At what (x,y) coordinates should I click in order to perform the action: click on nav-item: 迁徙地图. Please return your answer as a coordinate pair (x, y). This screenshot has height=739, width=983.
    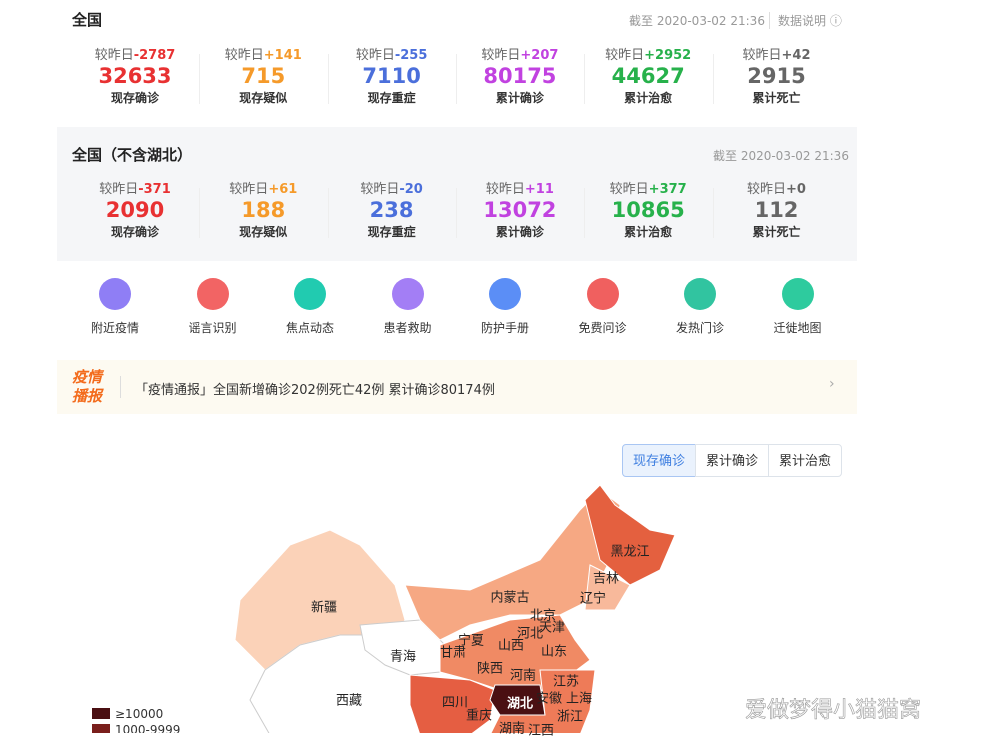
    Looking at the image, I should click on (798, 307).